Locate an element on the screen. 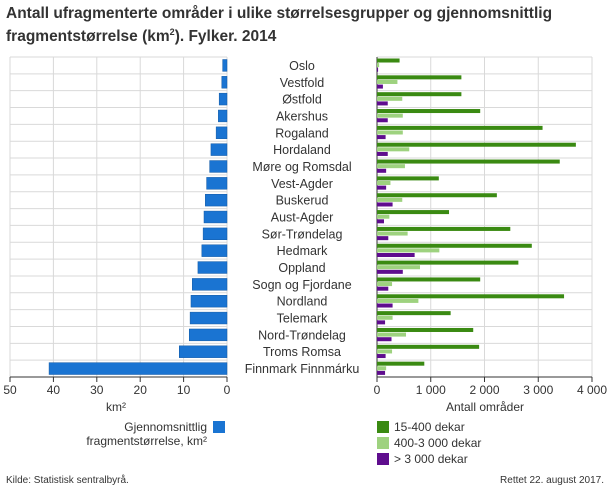  count-bar-1-hedmark is located at coordinates (408, 250).